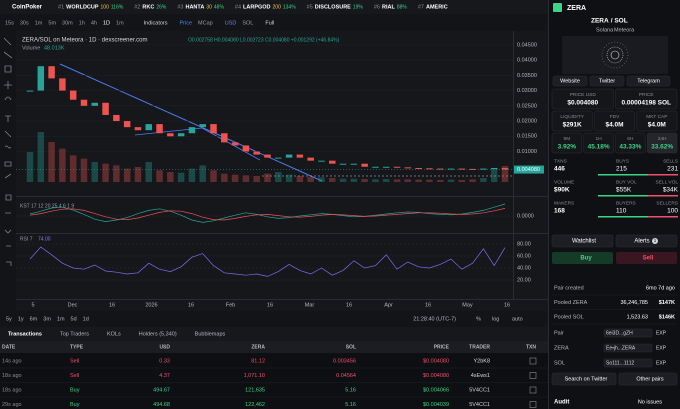 The height and width of the screenshot is (409, 680). Describe the element at coordinates (231, 23) in the screenshot. I see `toolbar-usd: USD` at that location.